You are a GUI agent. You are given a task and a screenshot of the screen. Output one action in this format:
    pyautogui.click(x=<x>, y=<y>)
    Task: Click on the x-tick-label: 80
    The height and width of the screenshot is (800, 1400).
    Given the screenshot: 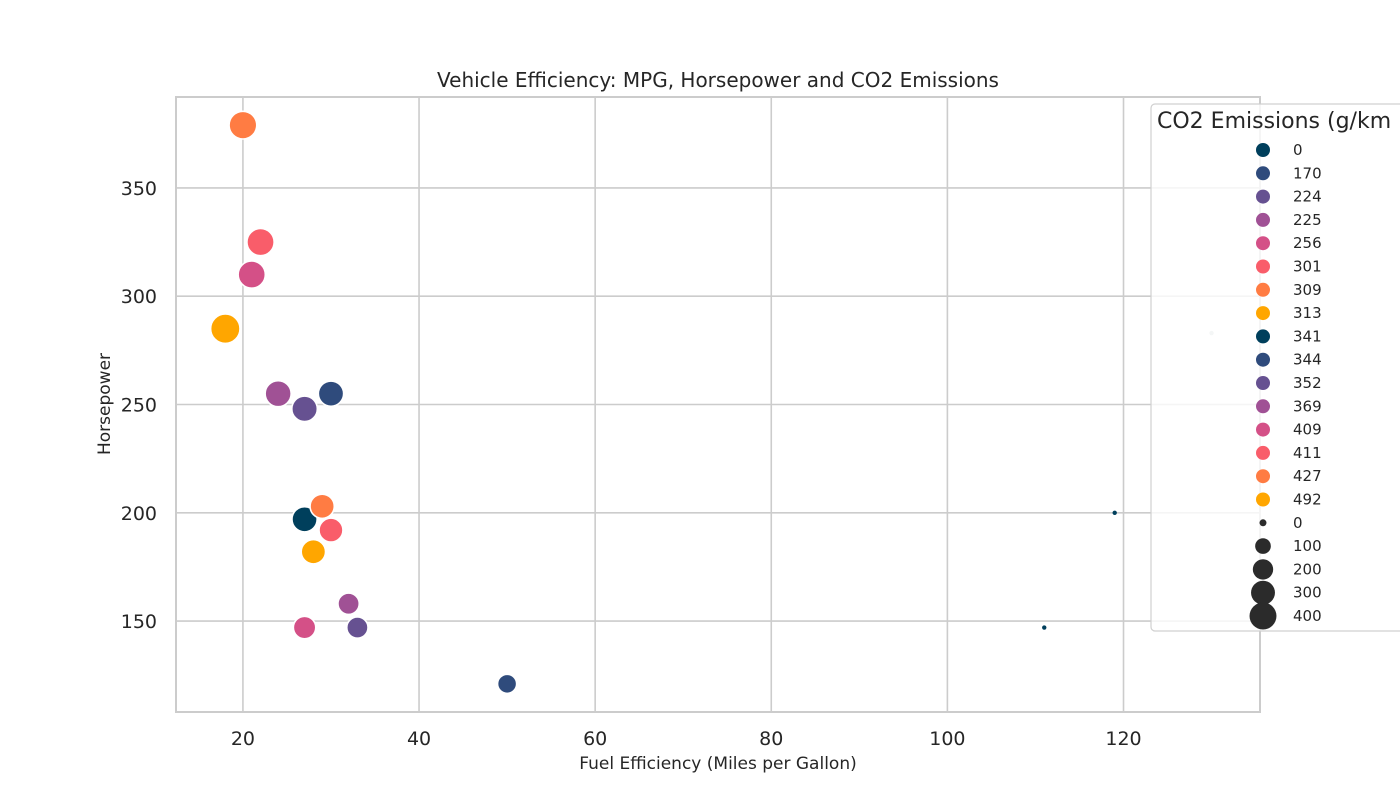 What is the action you would take?
    pyautogui.click(x=771, y=739)
    